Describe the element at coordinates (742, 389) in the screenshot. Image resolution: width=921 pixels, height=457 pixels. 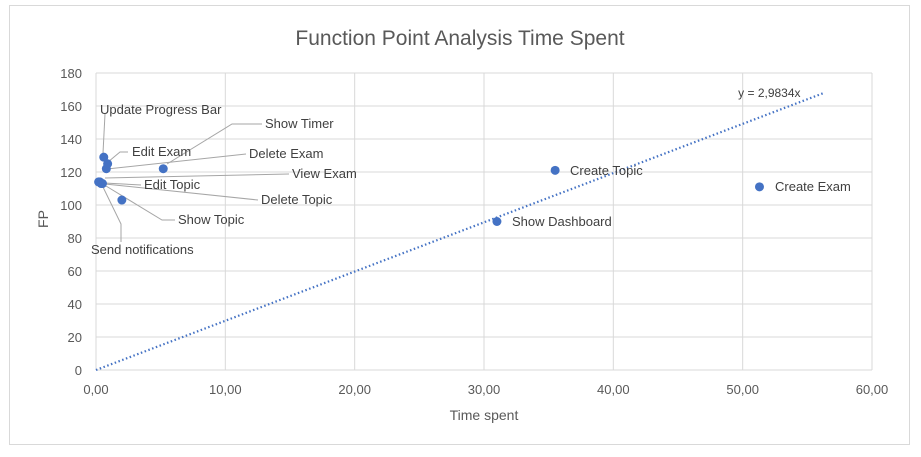
I see `x-tick-label: 50,00` at that location.